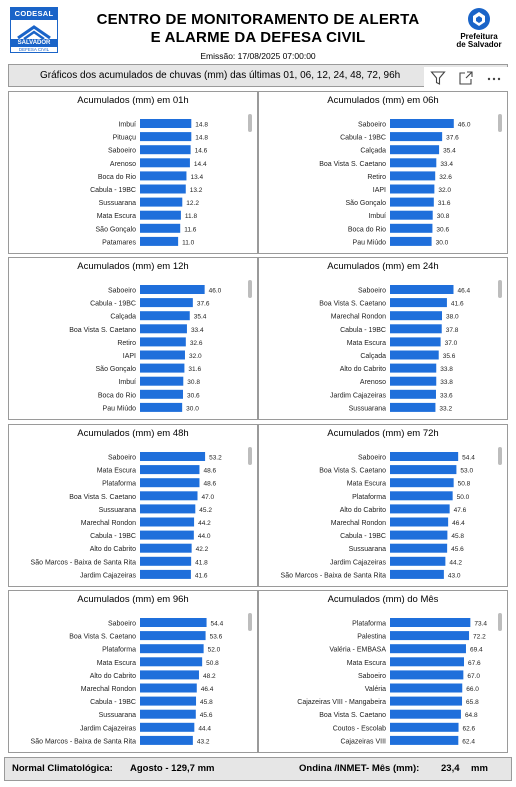 This screenshot has width=516, height=787. What do you see at coordinates (466, 78) in the screenshot?
I see `expand-icon` at bounding box center [466, 78].